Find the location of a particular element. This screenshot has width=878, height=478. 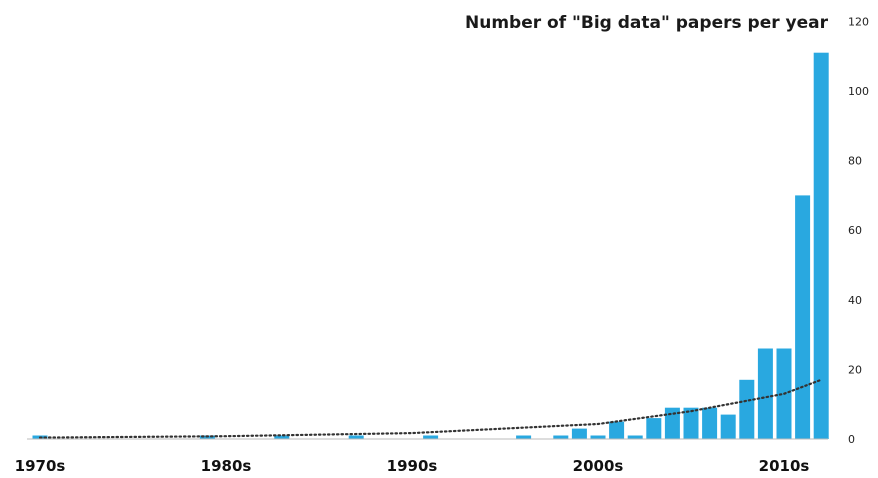

x-tick-label: 2010s is located at coordinates (784, 466).